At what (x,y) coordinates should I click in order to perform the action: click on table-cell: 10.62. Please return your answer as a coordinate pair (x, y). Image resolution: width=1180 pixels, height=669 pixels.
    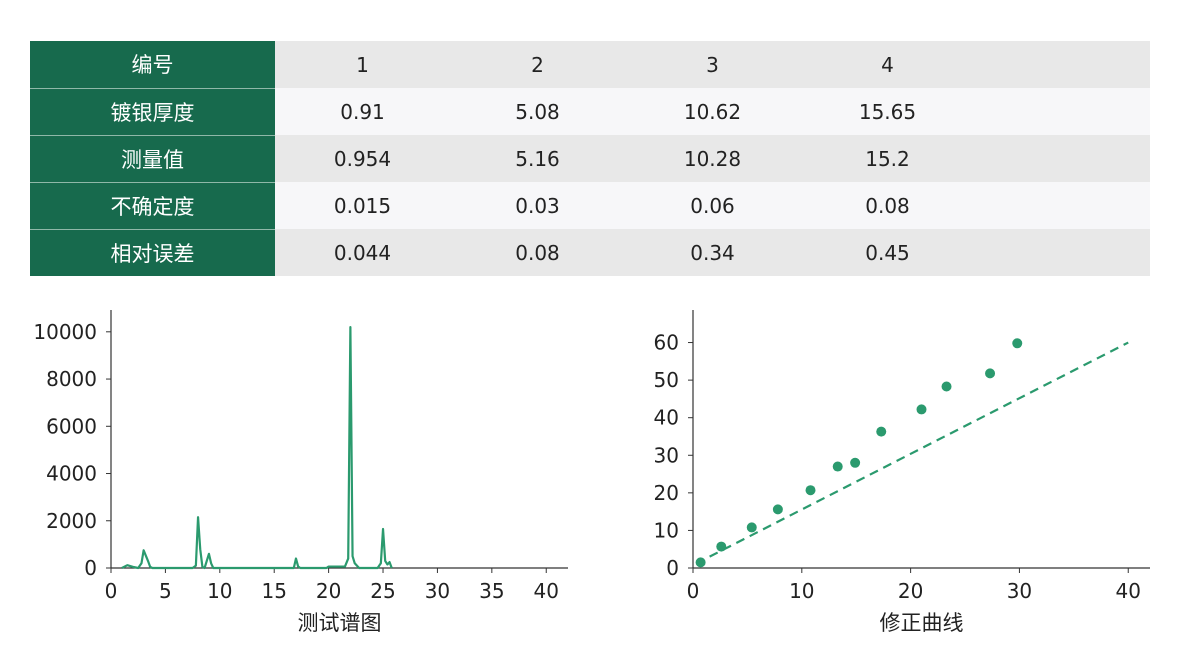
    Looking at the image, I should click on (712, 111).